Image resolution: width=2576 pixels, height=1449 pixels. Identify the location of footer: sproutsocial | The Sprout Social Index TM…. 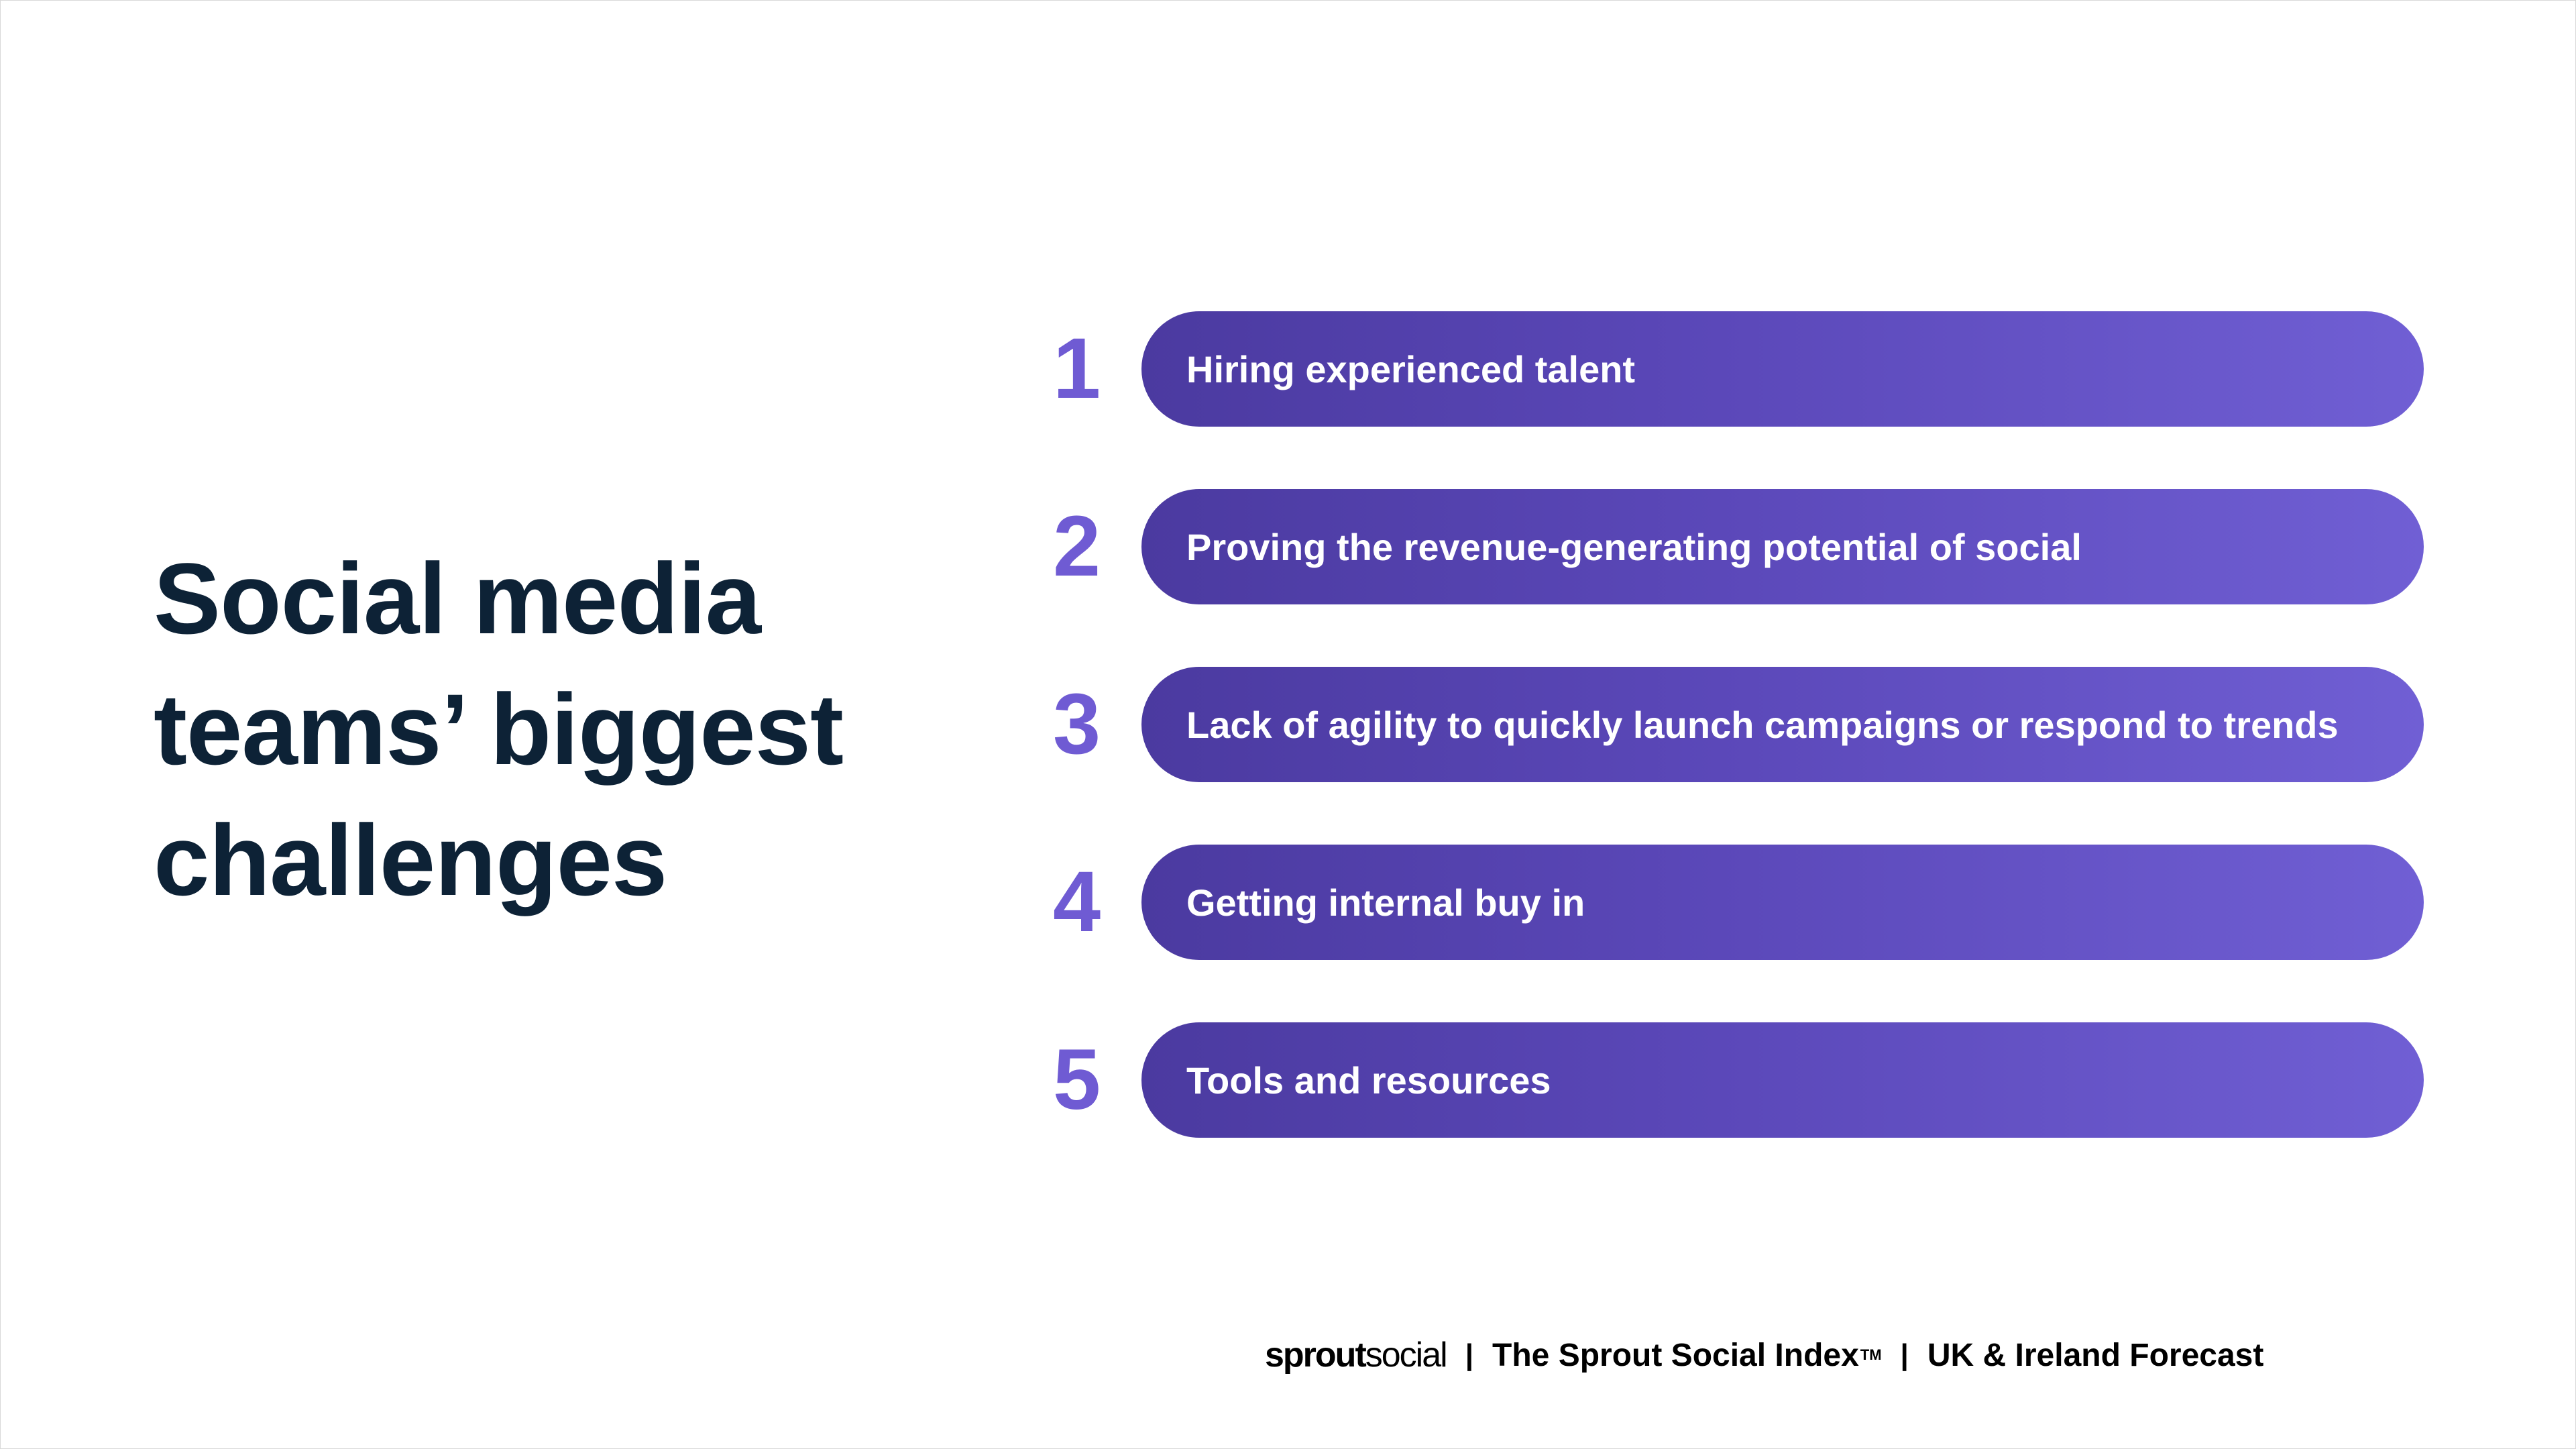
(1764, 1355).